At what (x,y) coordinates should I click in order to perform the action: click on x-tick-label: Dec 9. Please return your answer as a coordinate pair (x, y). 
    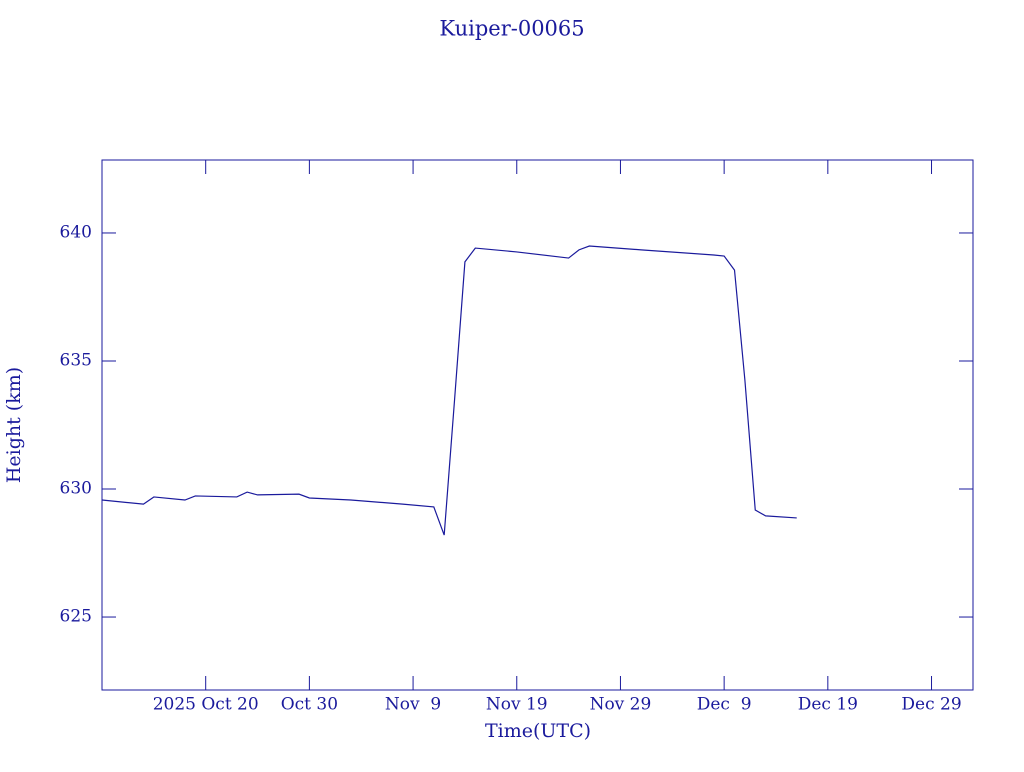
    Looking at the image, I should click on (724, 705).